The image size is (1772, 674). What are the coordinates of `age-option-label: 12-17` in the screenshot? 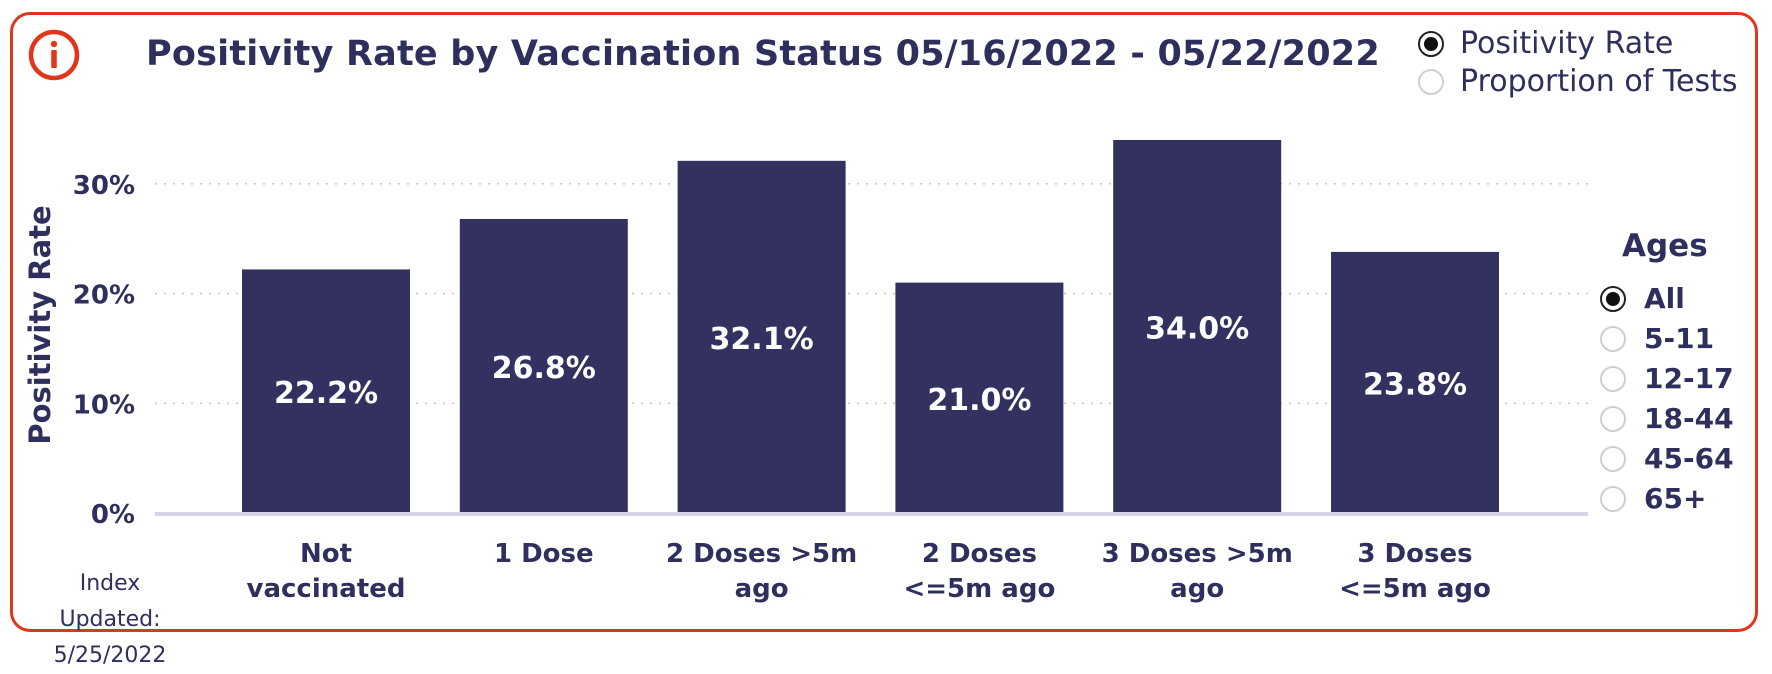 It's located at (1689, 378).